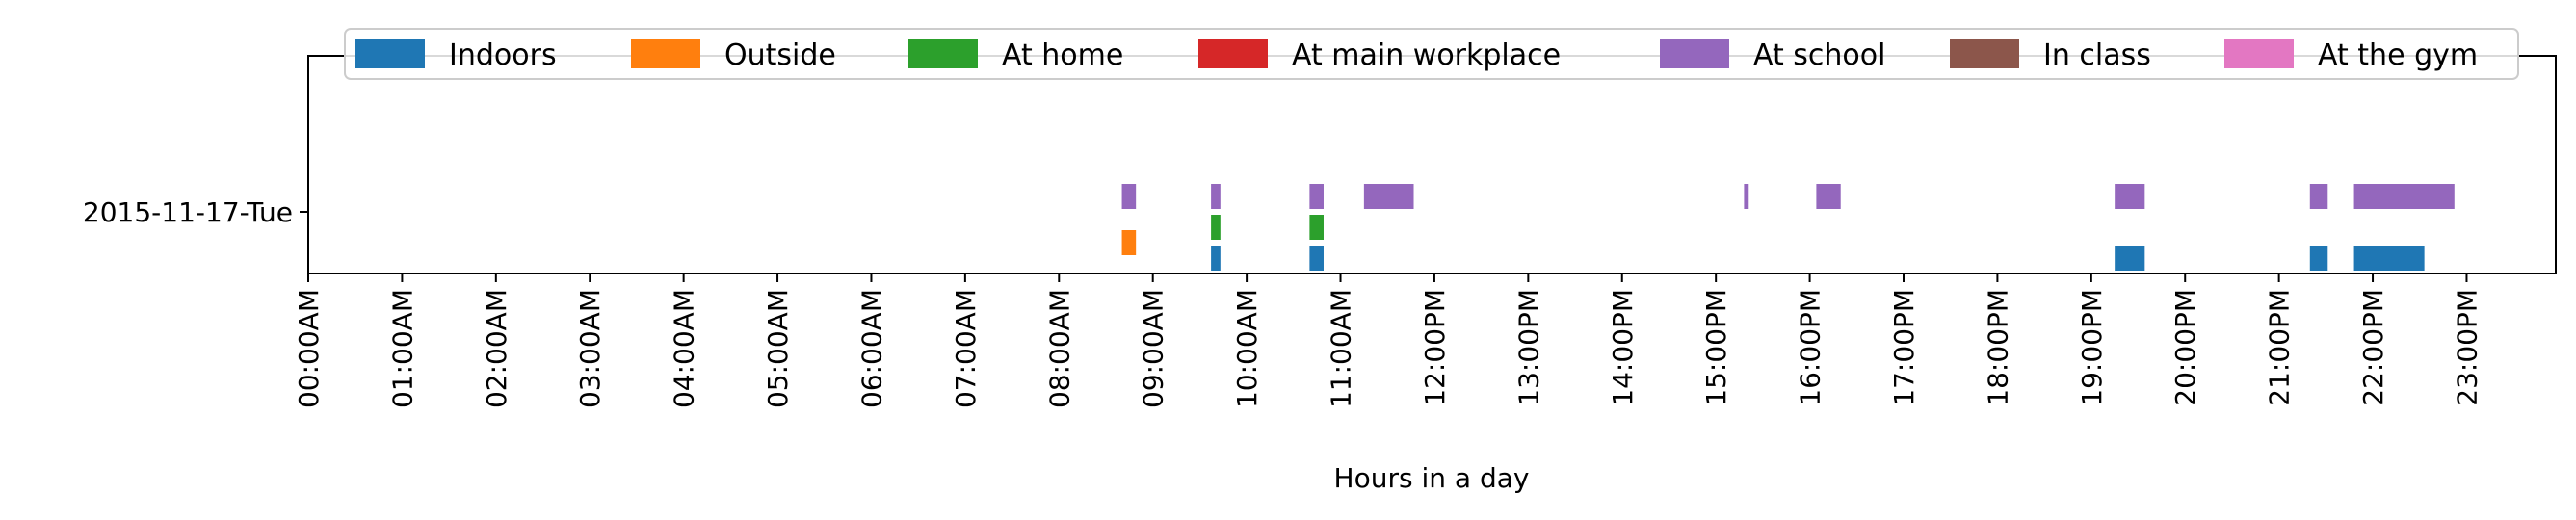 The width and height of the screenshot is (2576, 520). What do you see at coordinates (1435, 347) in the screenshot?
I see `x-tick-label: 12:00PM` at bounding box center [1435, 347].